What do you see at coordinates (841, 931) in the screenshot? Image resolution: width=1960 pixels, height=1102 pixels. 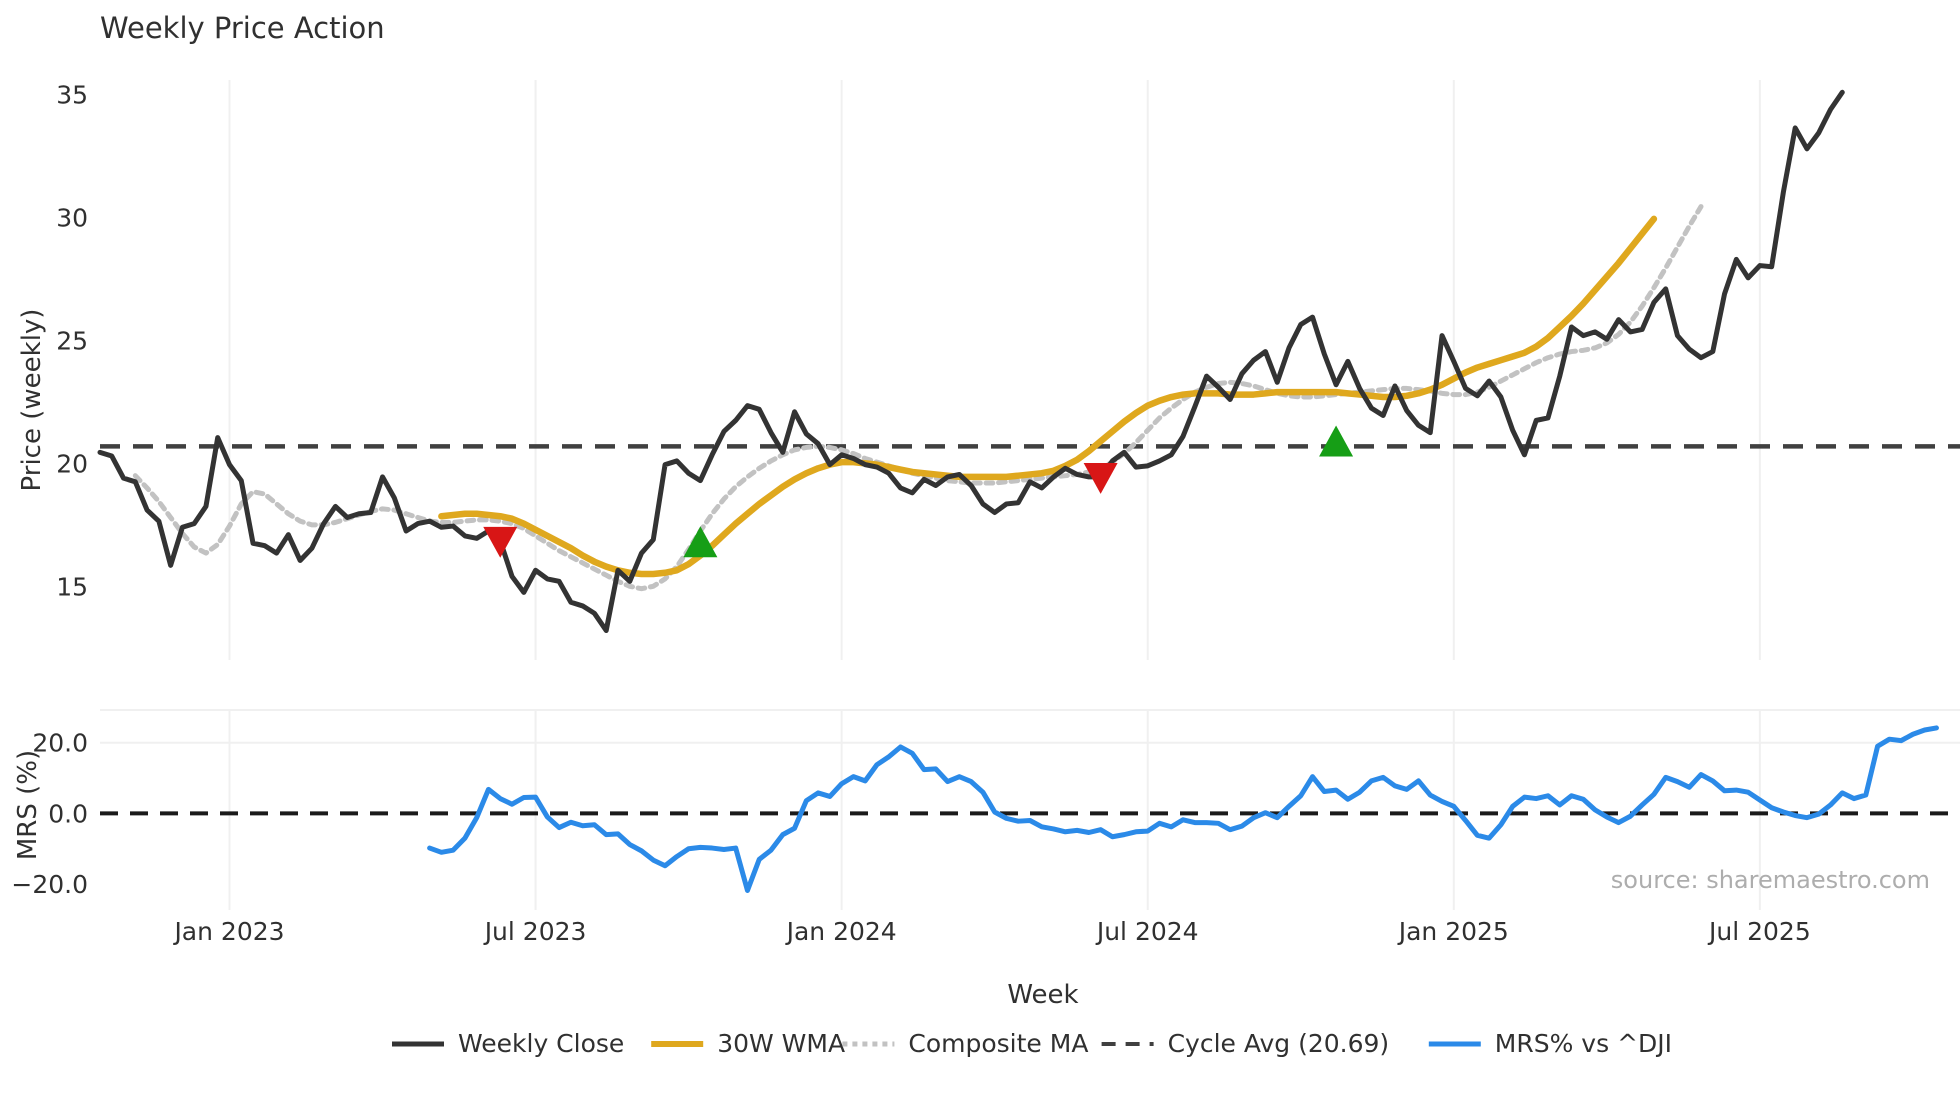 I see `x-axis-tick-2: Jan 2024` at bounding box center [841, 931].